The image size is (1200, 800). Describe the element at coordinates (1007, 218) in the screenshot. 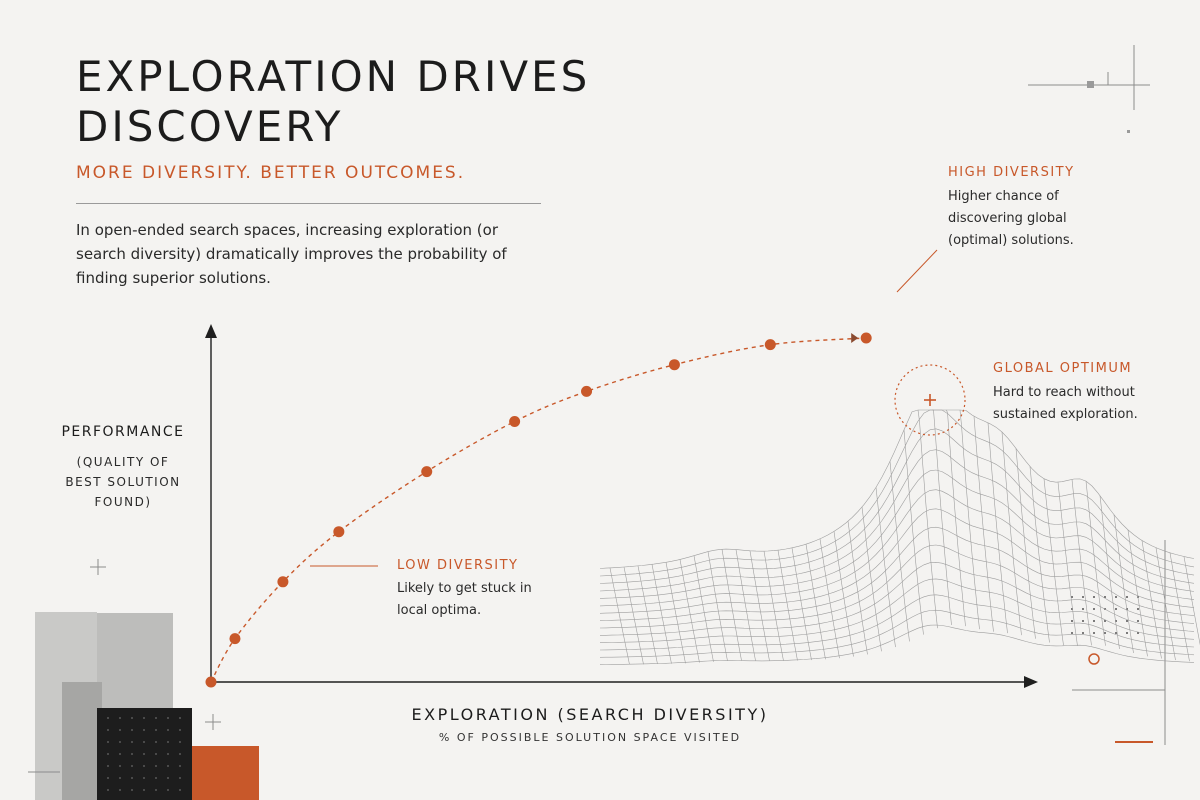

I see `high-diversity-line-2: discovering global` at that location.